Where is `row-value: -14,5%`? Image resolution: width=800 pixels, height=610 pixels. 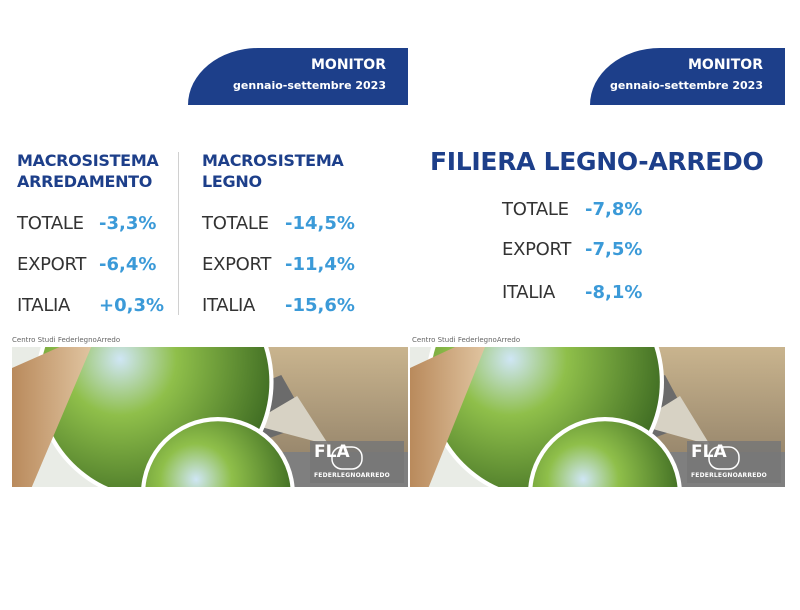 row-value: -14,5% is located at coordinates (320, 223).